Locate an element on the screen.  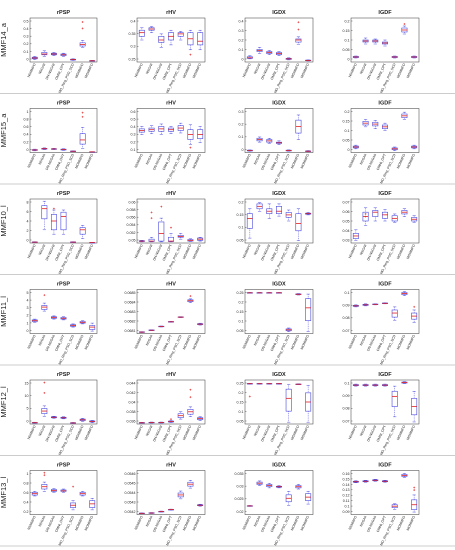
problem-label: MMF13_l is located at coordinates (4, 493).